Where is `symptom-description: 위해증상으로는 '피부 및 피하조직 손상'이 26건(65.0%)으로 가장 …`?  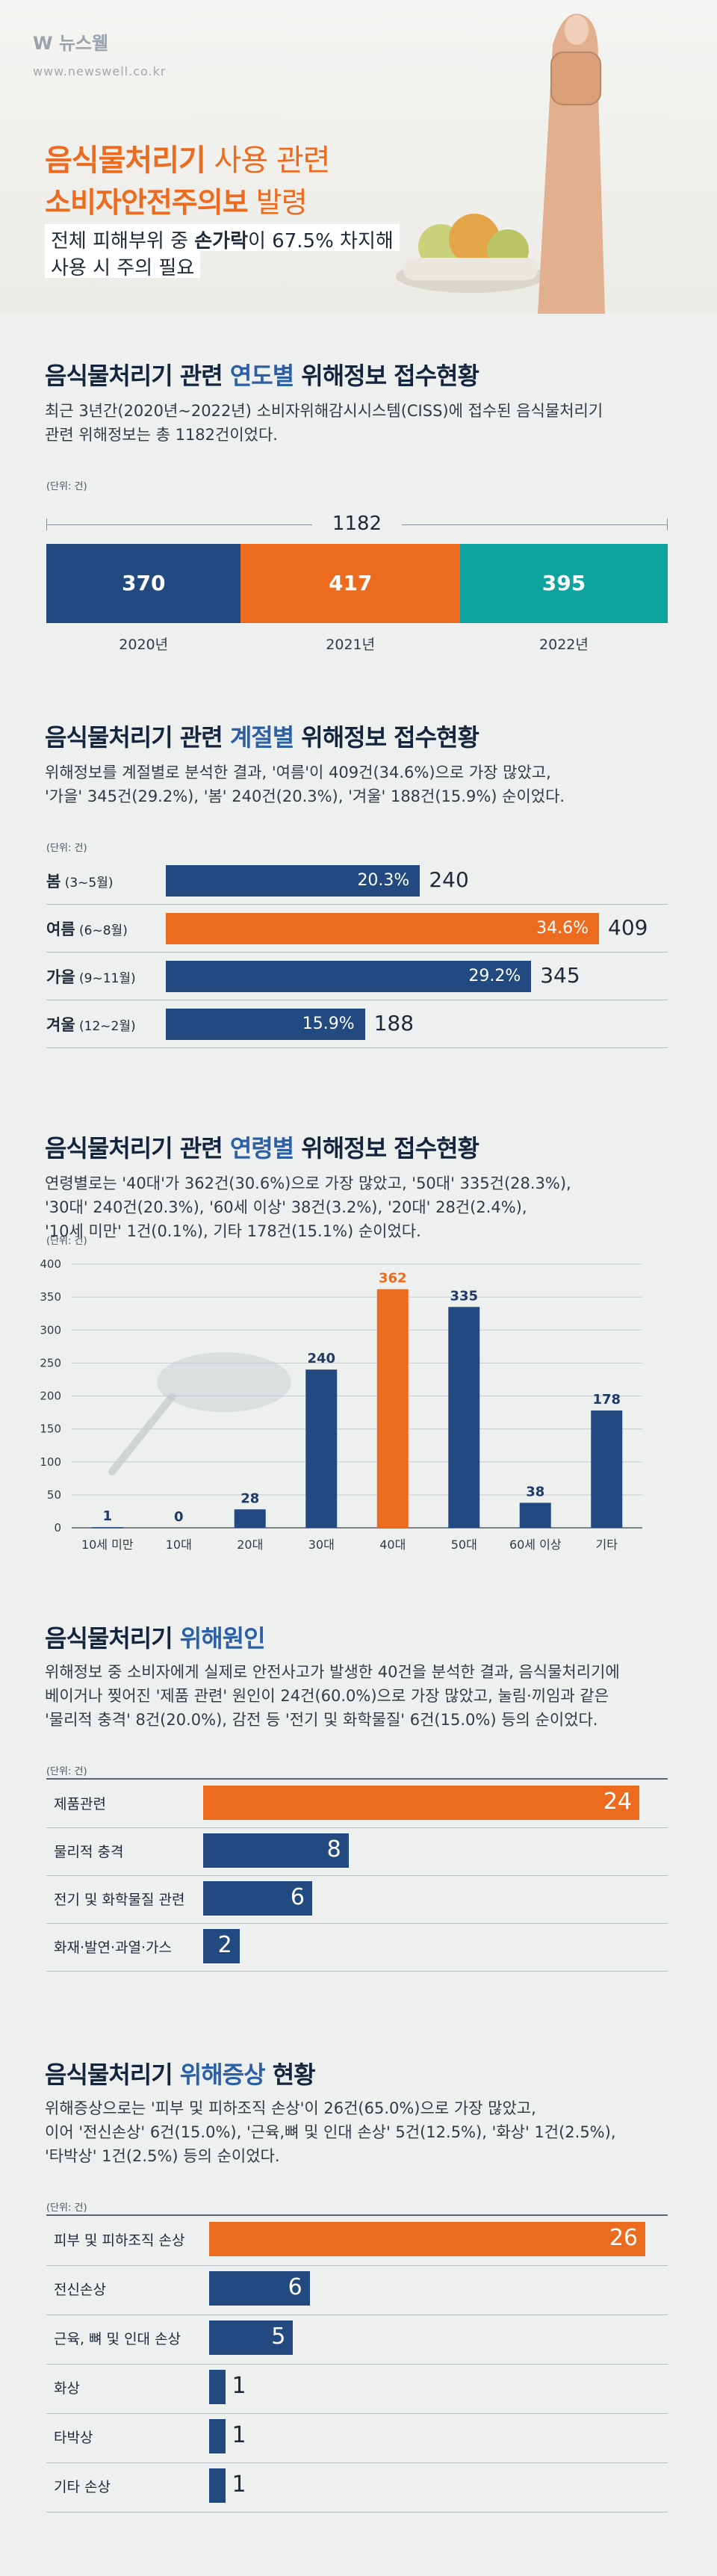 symptom-description: 위해증상으로는 '피부 및 피하조직 손상'이 26건(65.0%)으로 가장 … is located at coordinates (330, 2132).